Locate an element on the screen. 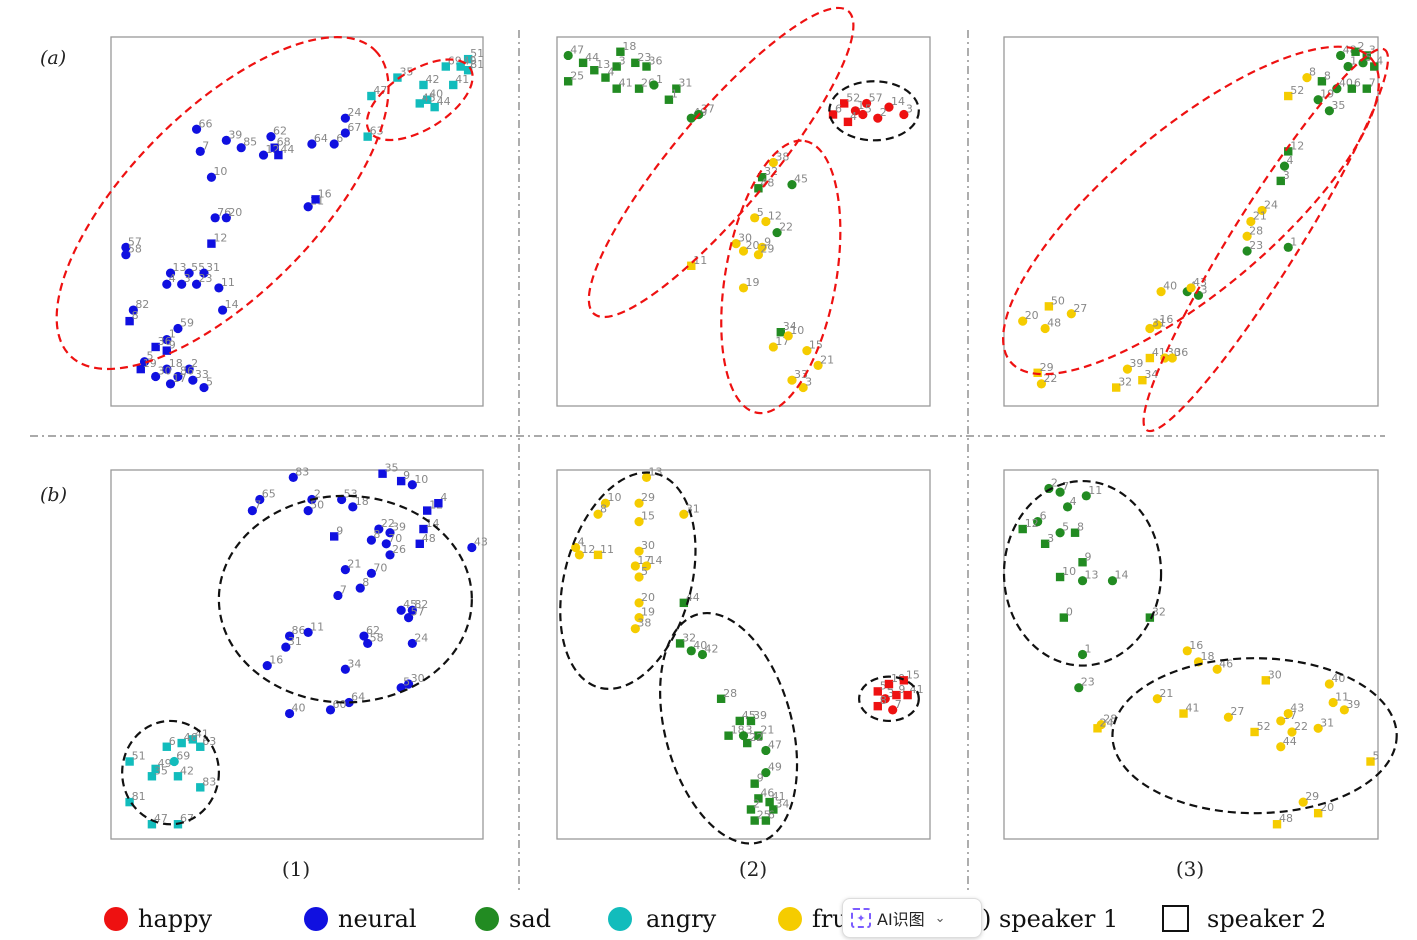 This screenshot has height=940, width=1417. point-label: 34 is located at coordinates (354, 663).